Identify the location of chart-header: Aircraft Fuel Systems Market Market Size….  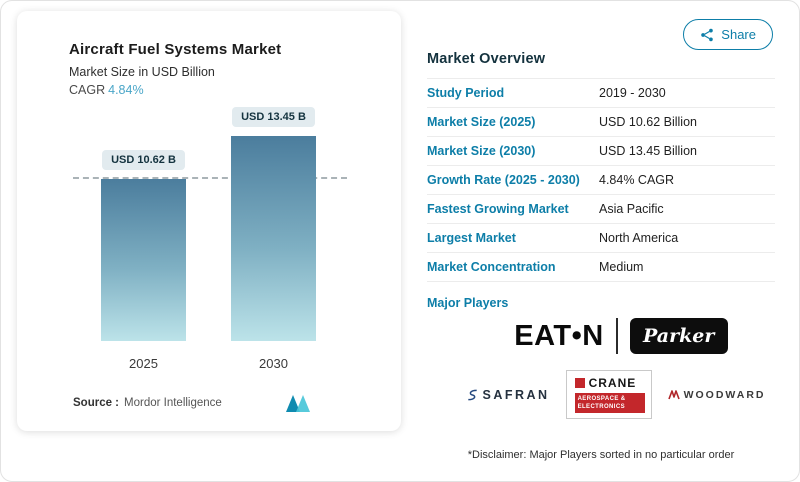
(209, 54).